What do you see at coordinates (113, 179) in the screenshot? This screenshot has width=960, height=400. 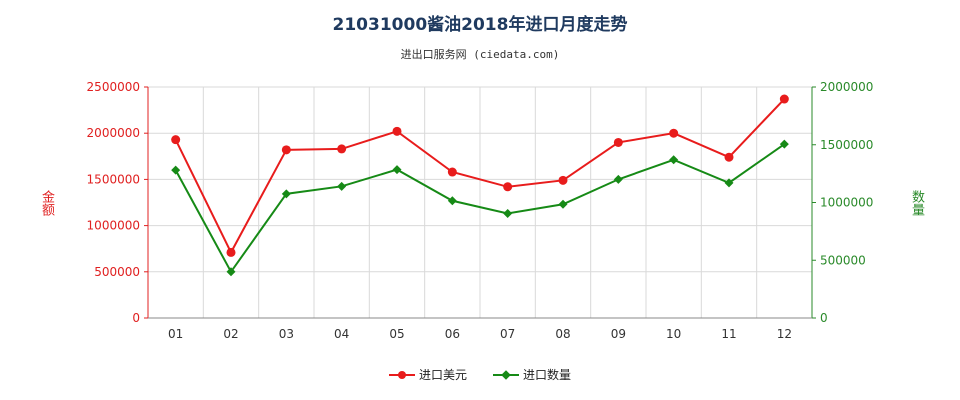 I see `left-axis-tick-label: 1500000` at bounding box center [113, 179].